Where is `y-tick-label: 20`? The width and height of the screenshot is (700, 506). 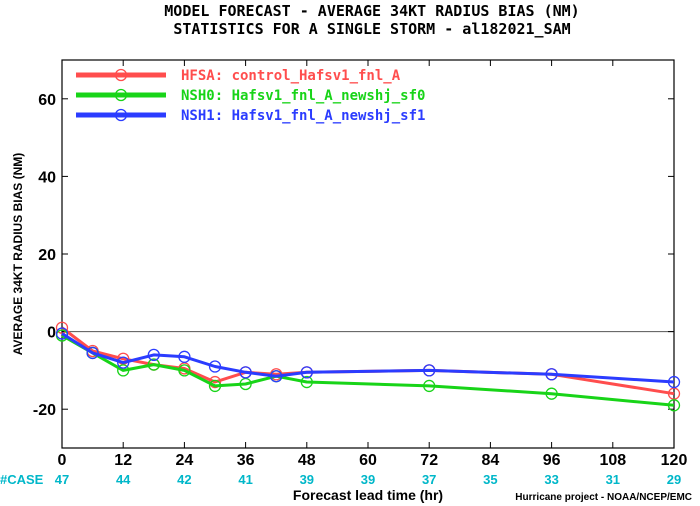
y-tick-label: 20 is located at coordinates (47, 255).